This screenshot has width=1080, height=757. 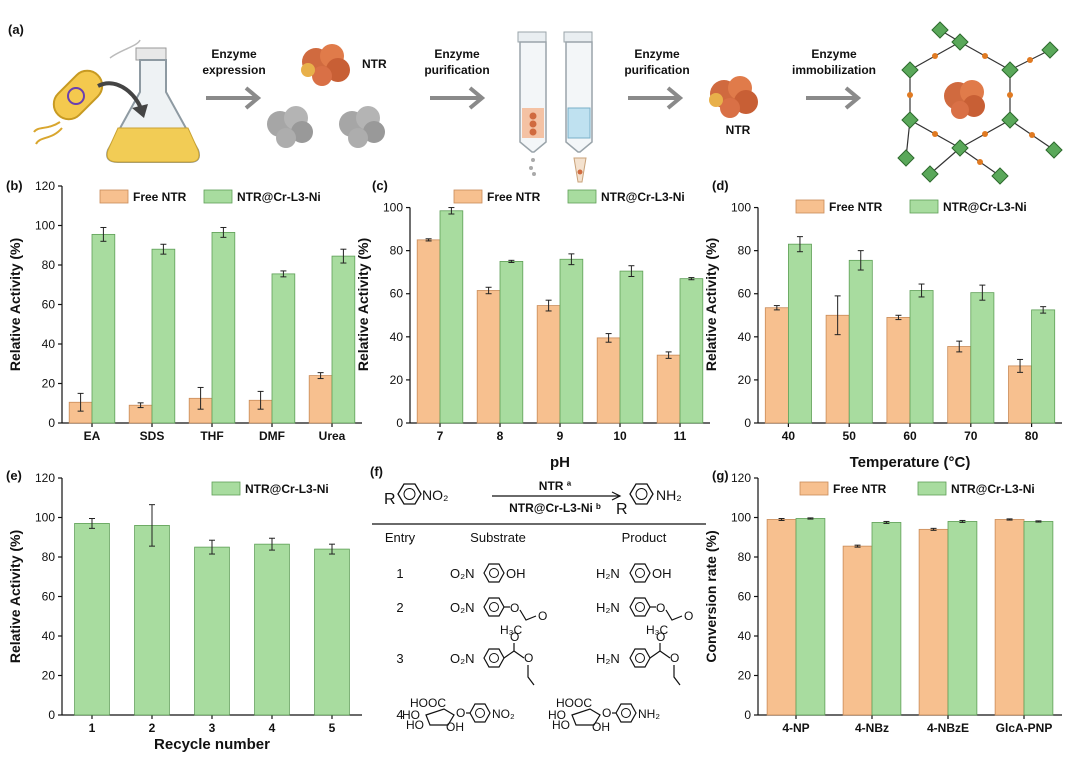 What do you see at coordinates (622, 509) in the screenshot?
I see `product-r: R` at bounding box center [622, 509].